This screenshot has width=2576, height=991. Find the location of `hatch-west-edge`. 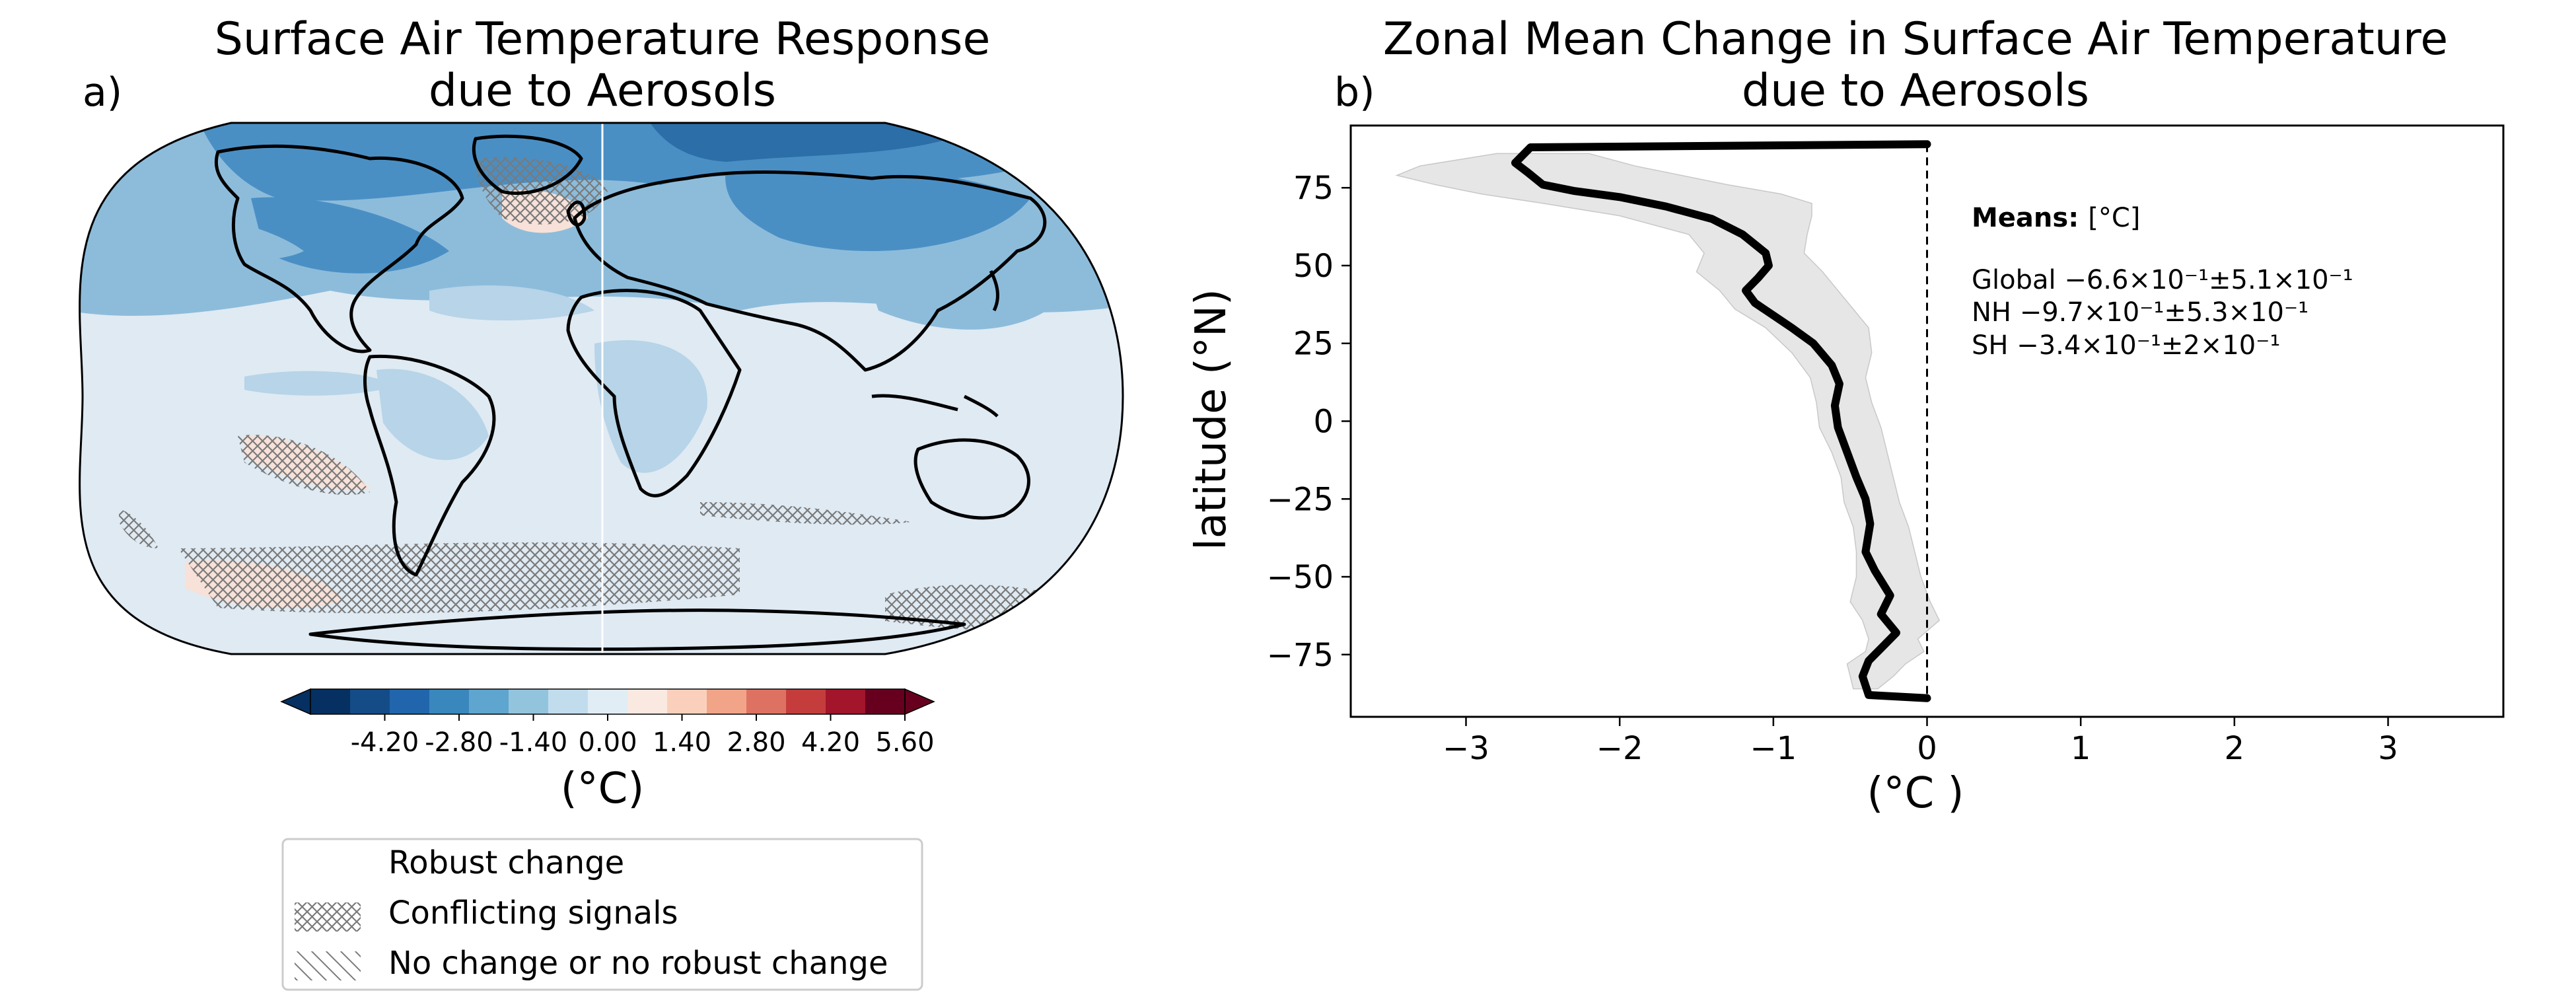

hatch-west-edge is located at coordinates (139, 528).